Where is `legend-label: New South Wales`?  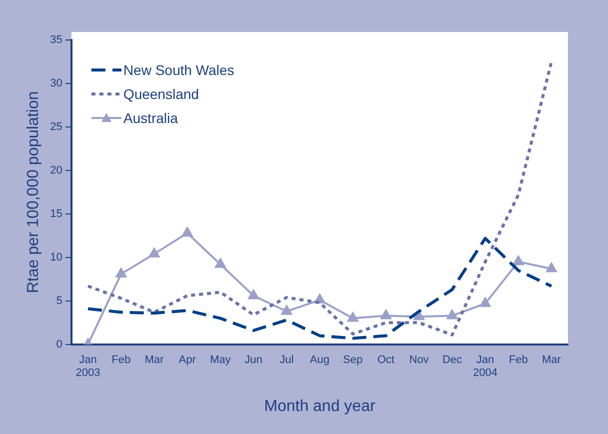 legend-label: New South Wales is located at coordinates (178, 70).